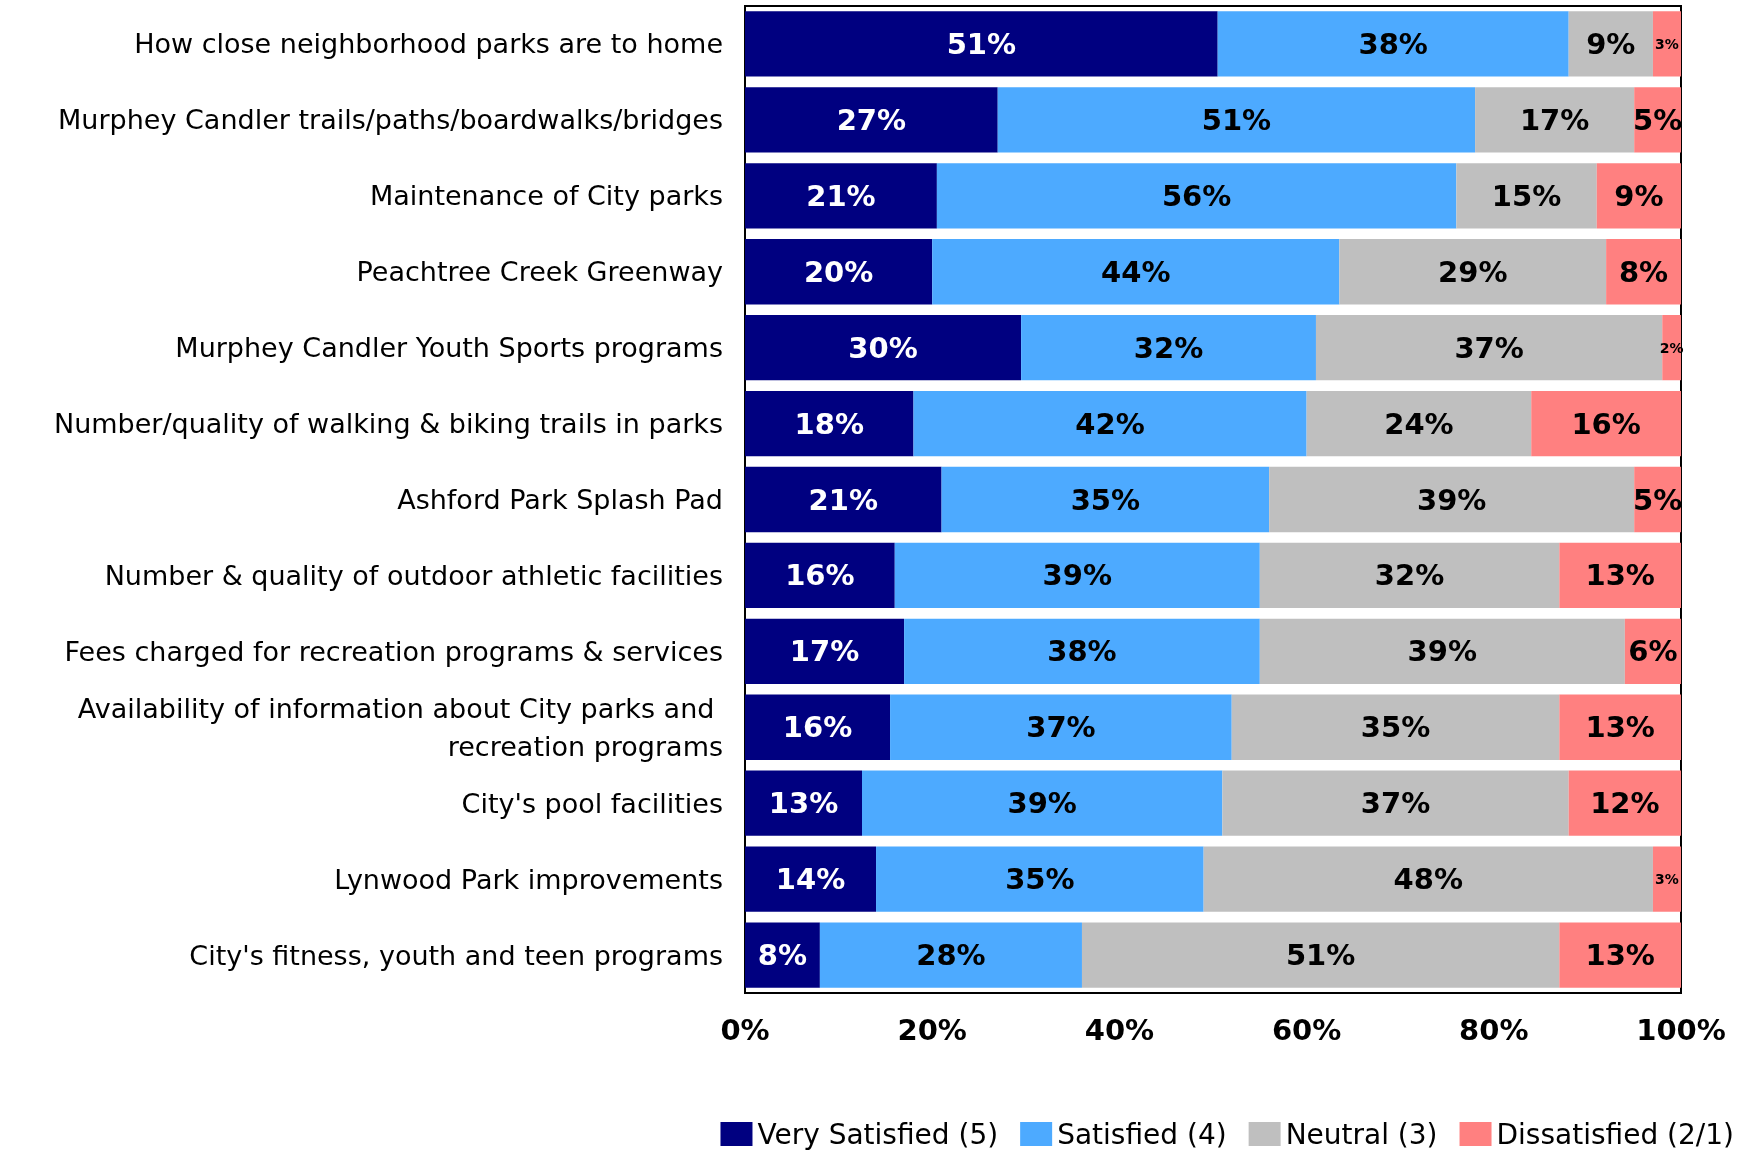 This screenshot has width=1749, height=1153. Describe the element at coordinates (413, 575) in the screenshot. I see `y-tick-label: Number & quality of outdoor athletic facilities` at that location.